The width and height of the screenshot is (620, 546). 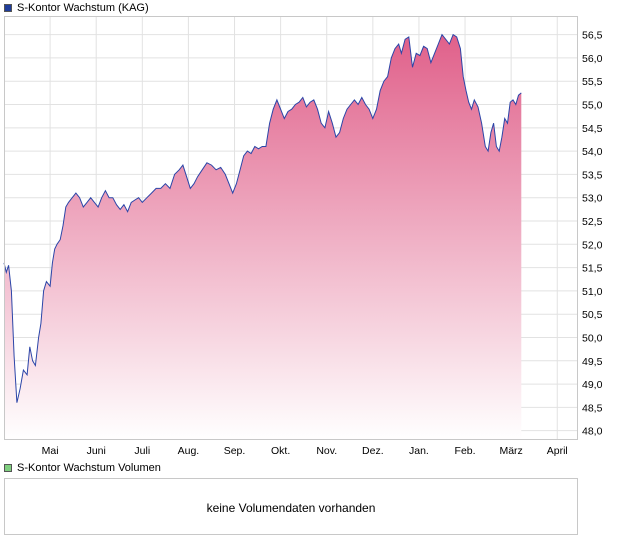 I want to click on volume-panel: keine Volumendaten vorhanden, so click(x=291, y=506).